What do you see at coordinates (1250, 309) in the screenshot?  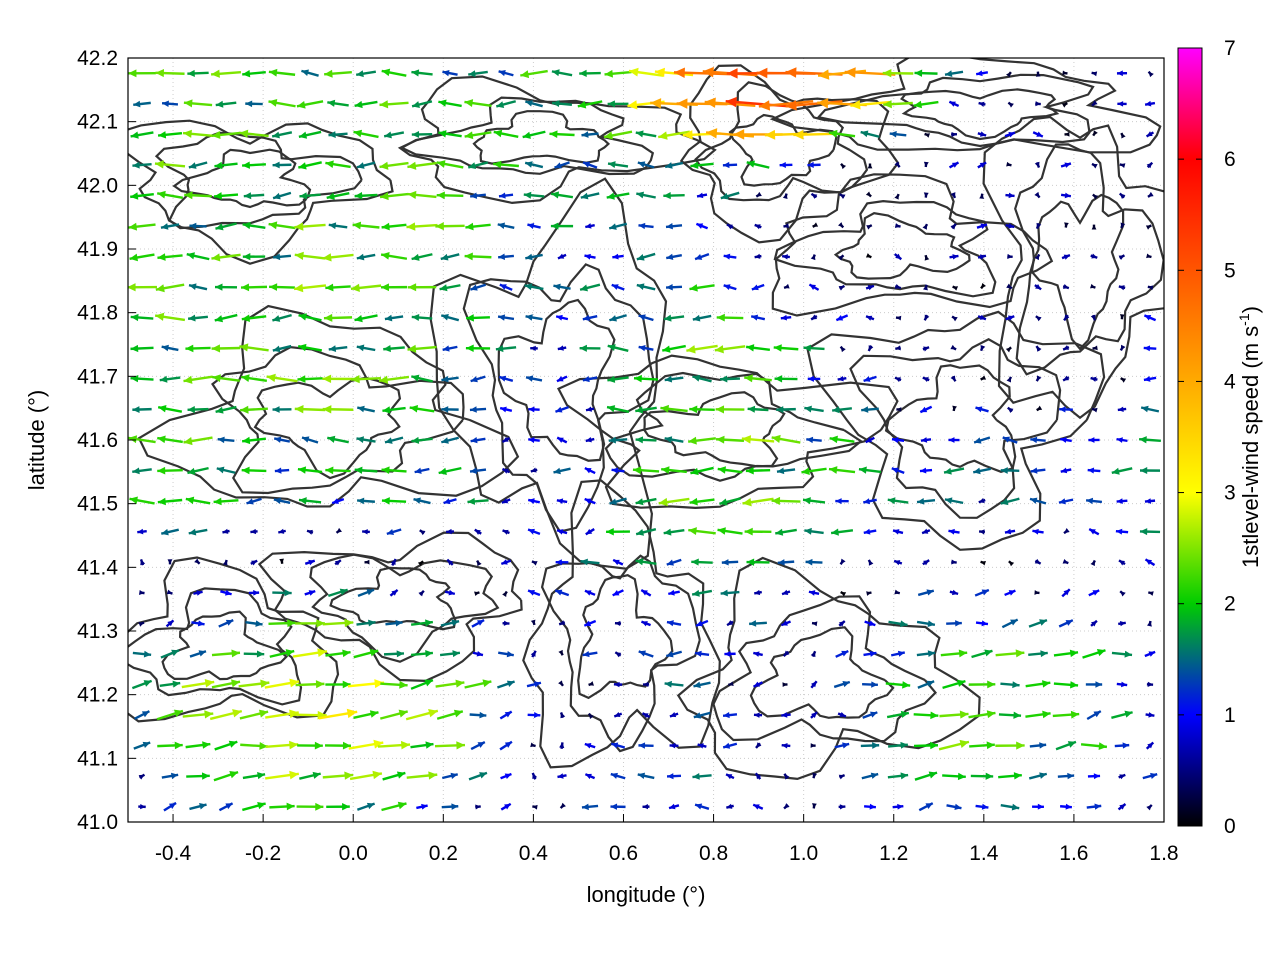 I see `colorbar-title-end: )` at bounding box center [1250, 309].